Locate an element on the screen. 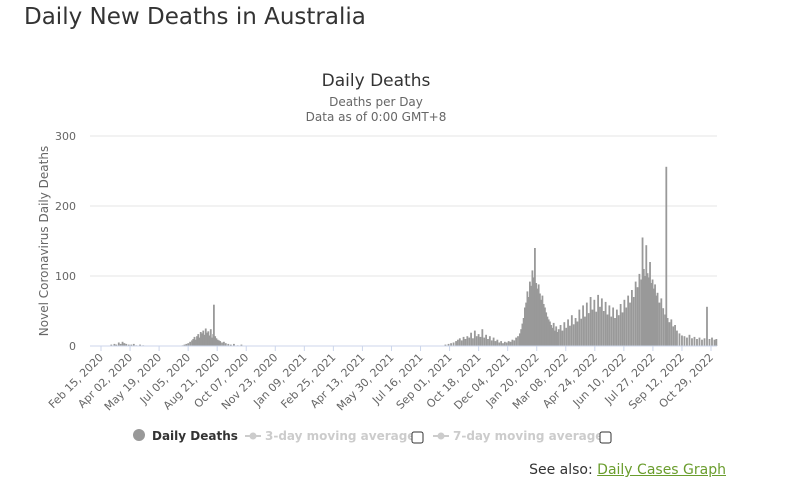 This screenshot has width=790, height=496. daily-cases-graph-link: Daily Cases Graph is located at coordinates (661, 470).